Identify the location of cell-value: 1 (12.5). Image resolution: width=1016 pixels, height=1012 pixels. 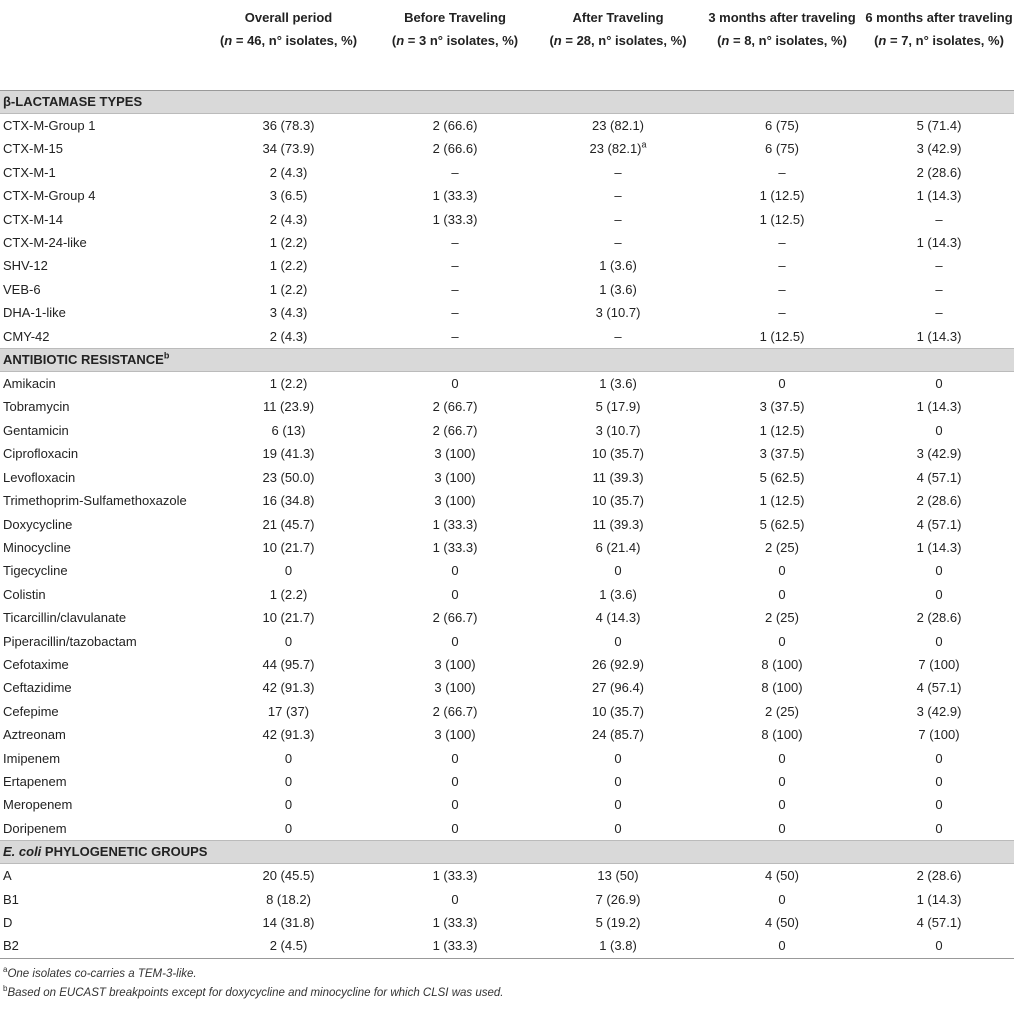
(782, 430).